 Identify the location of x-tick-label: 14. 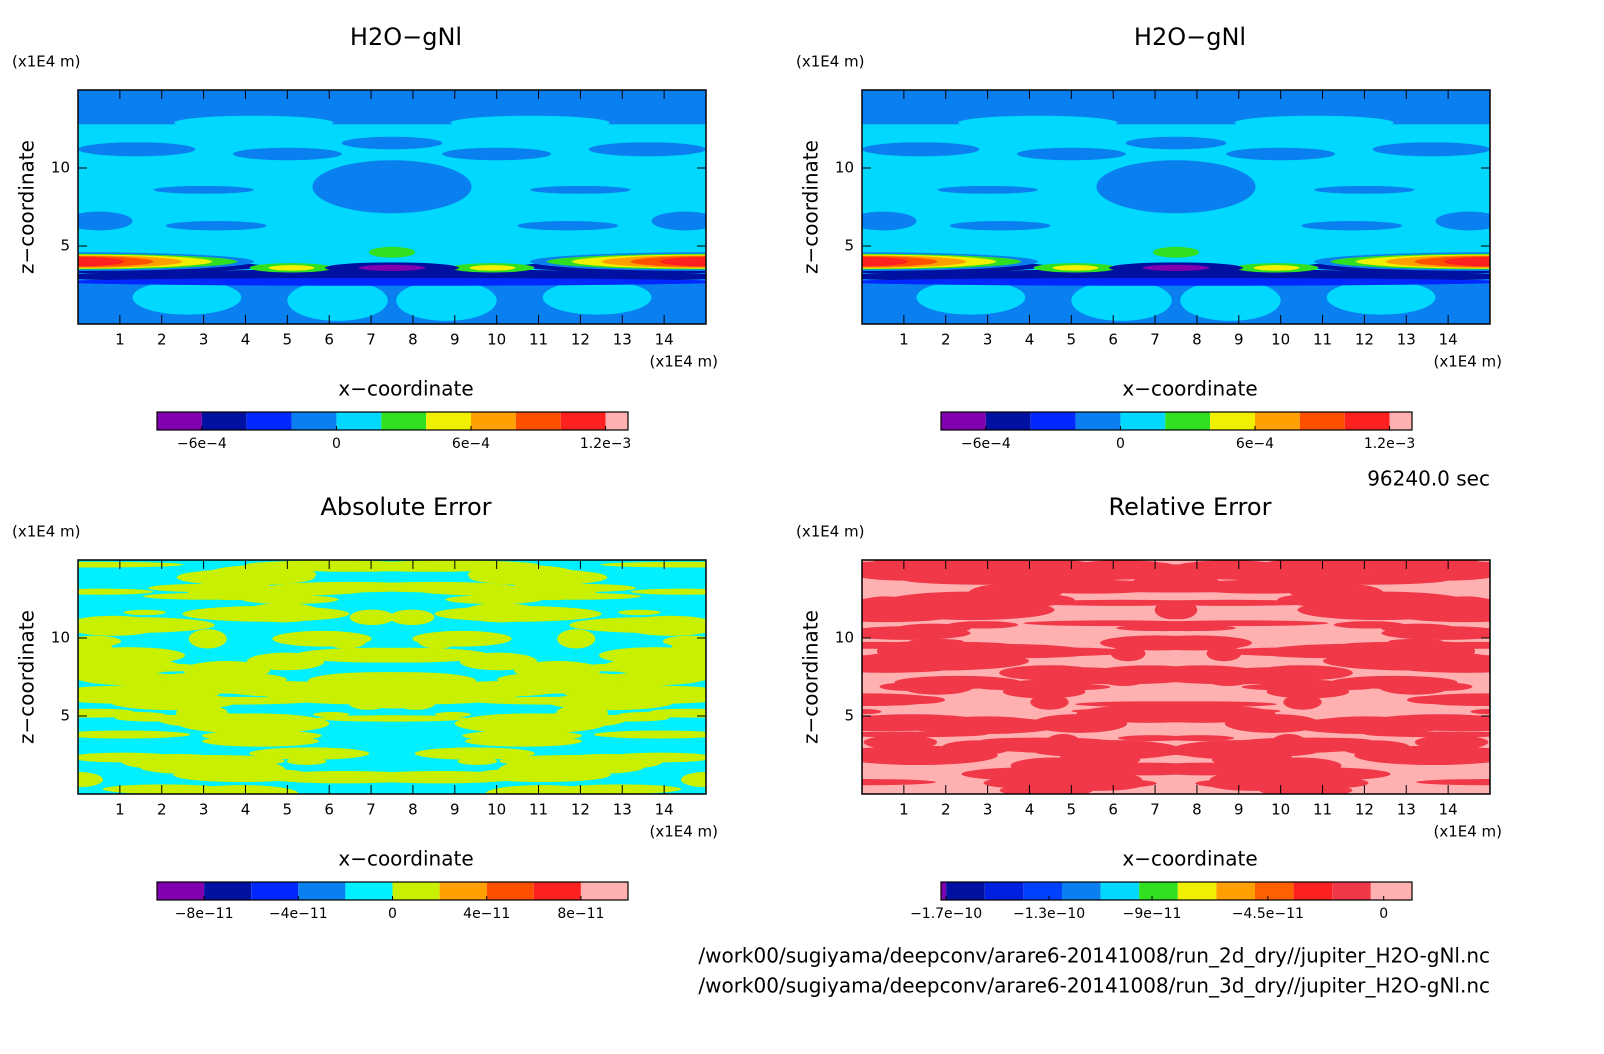
(1448, 340).